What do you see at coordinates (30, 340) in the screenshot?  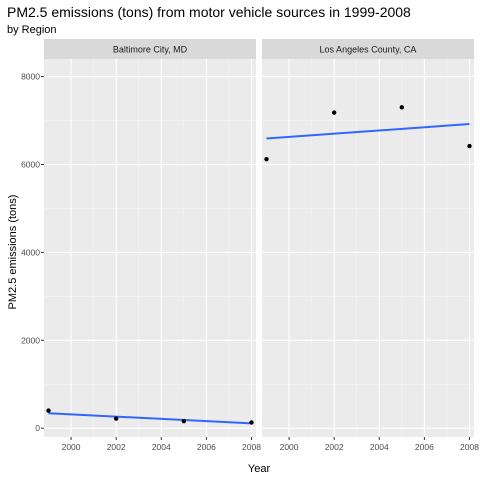 I see `y-tick-label: 2000` at bounding box center [30, 340].